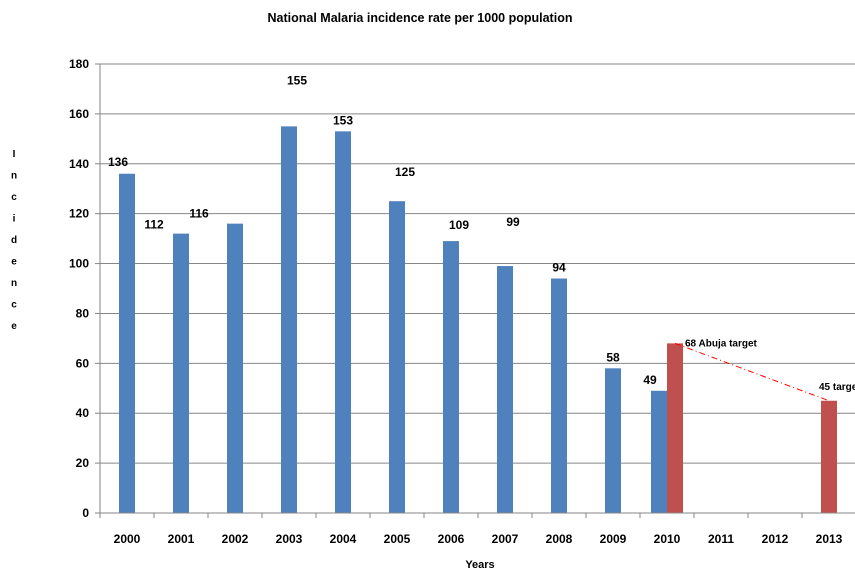 This screenshot has height=575, width=855. I want to click on x-tick-label: 2005, so click(397, 539).